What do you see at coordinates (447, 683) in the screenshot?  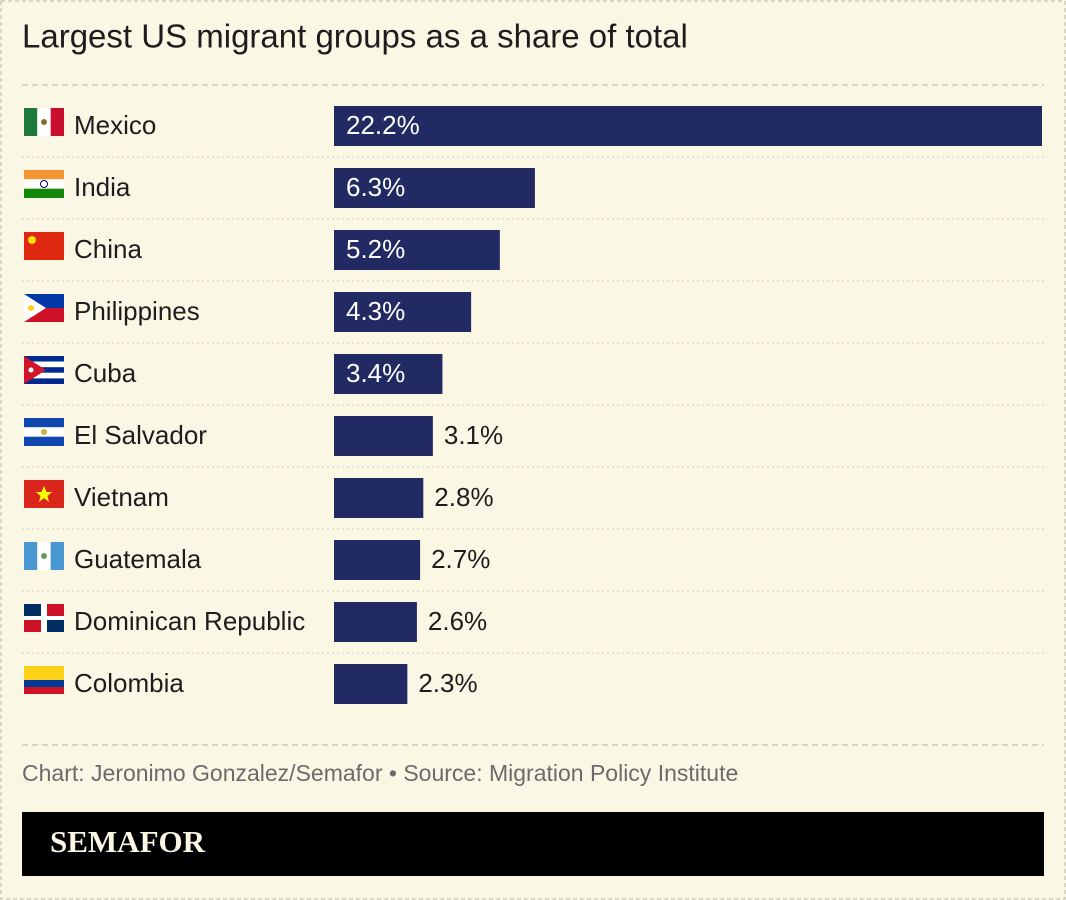 I see `value-label: 2.3%` at bounding box center [447, 683].